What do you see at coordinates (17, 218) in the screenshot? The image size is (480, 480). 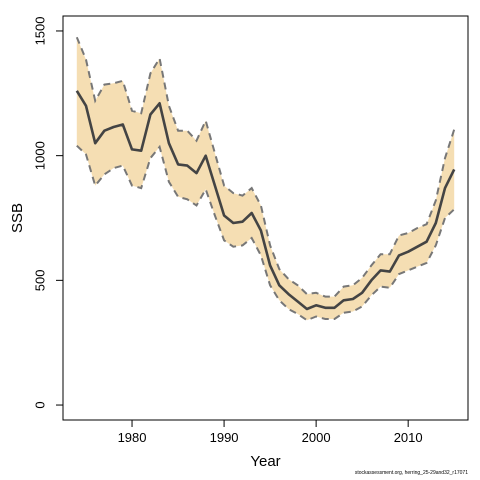 I see `y-axis-title: SSB` at bounding box center [17, 218].